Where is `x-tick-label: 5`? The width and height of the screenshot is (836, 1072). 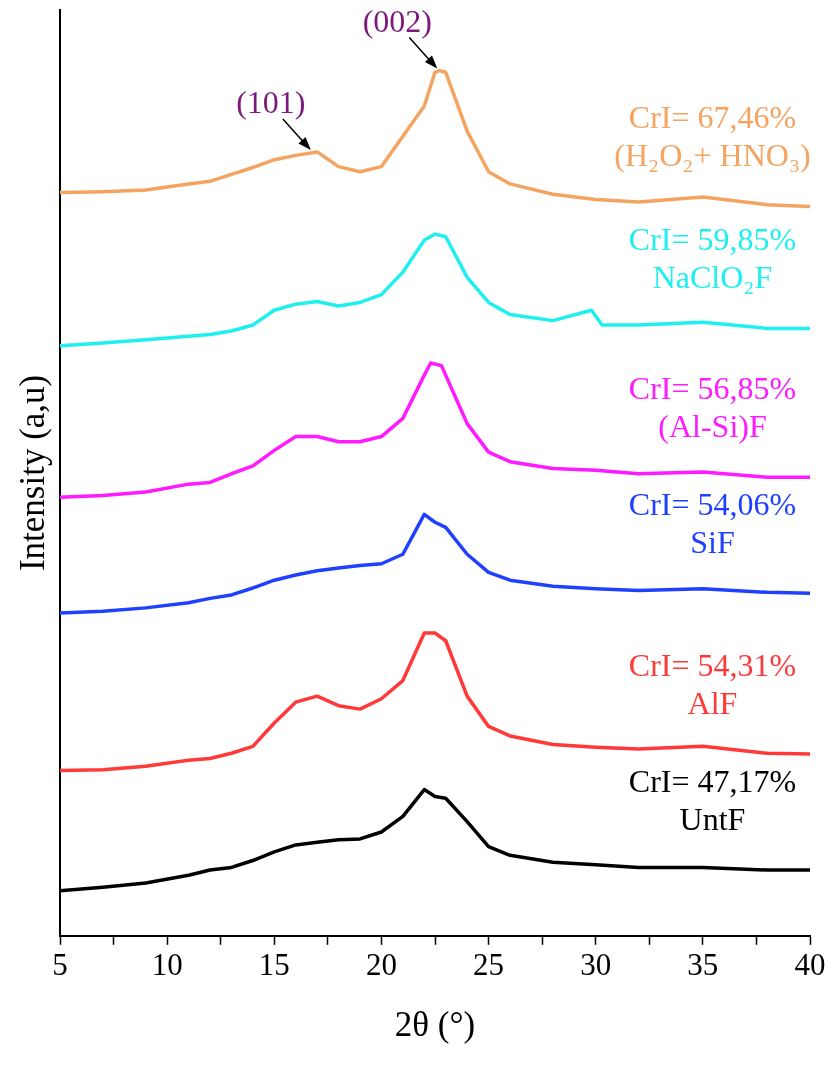 x-tick-label: 5 is located at coordinates (60, 964).